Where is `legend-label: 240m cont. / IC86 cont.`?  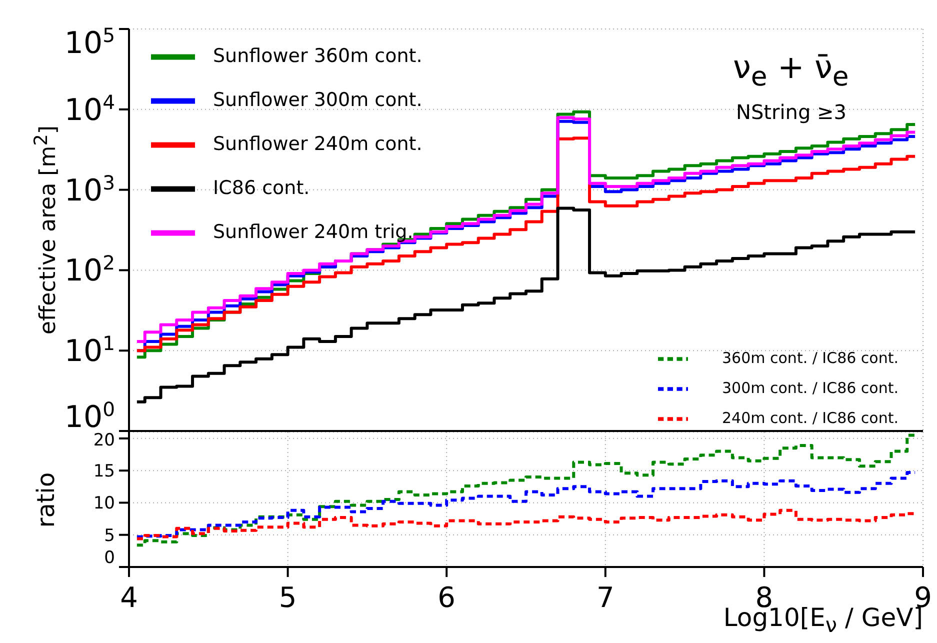
legend-label: 240m cont. / IC86 cont. is located at coordinates (810, 418).